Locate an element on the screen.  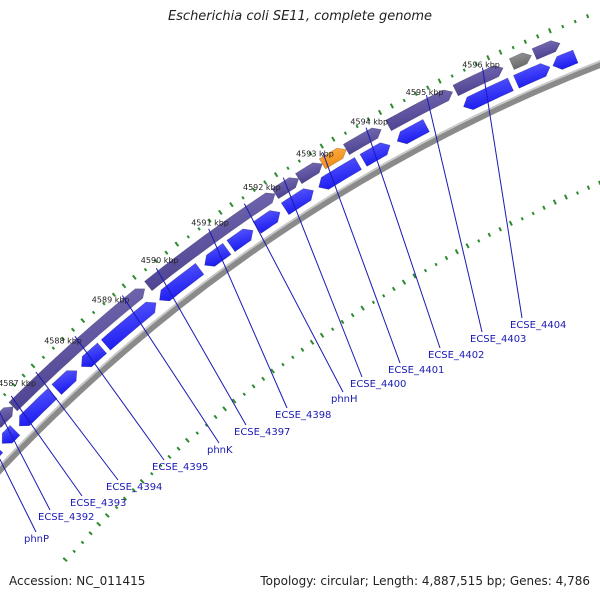
gene-label: ECSE_4404 is located at coordinates (538, 325).